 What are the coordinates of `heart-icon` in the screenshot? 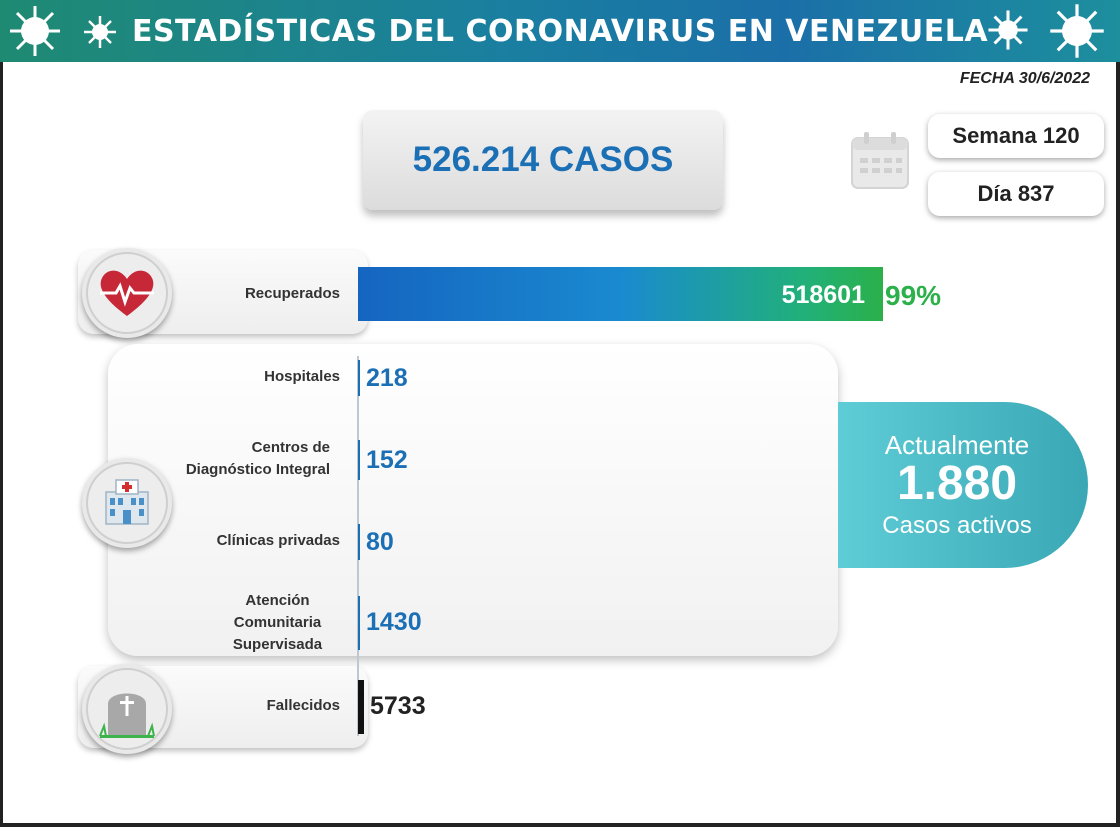 It's located at (127, 293).